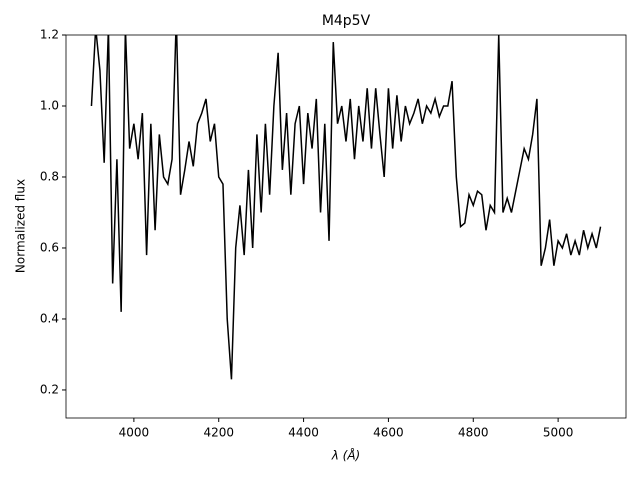  What do you see at coordinates (473, 433) in the screenshot?
I see `x-tick-label: 4800` at bounding box center [473, 433].